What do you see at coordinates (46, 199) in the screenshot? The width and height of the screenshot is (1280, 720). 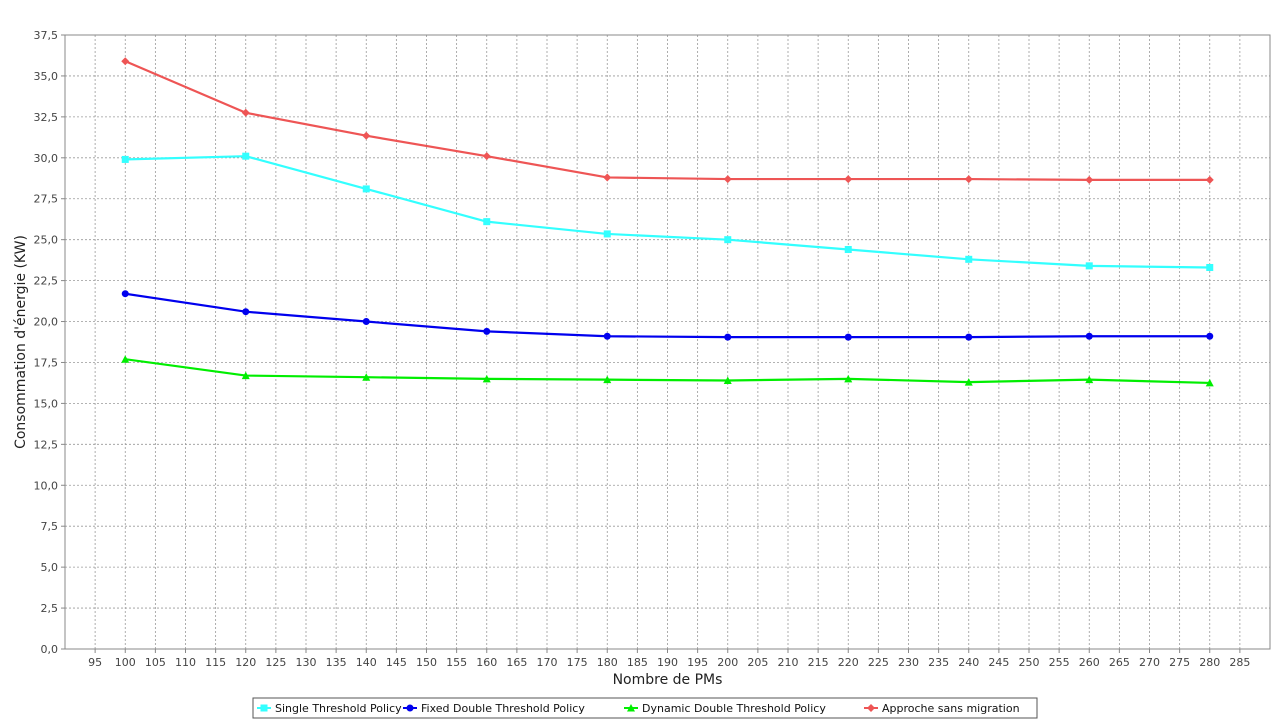 I see `y-tick-label: 27,5` at bounding box center [46, 199].